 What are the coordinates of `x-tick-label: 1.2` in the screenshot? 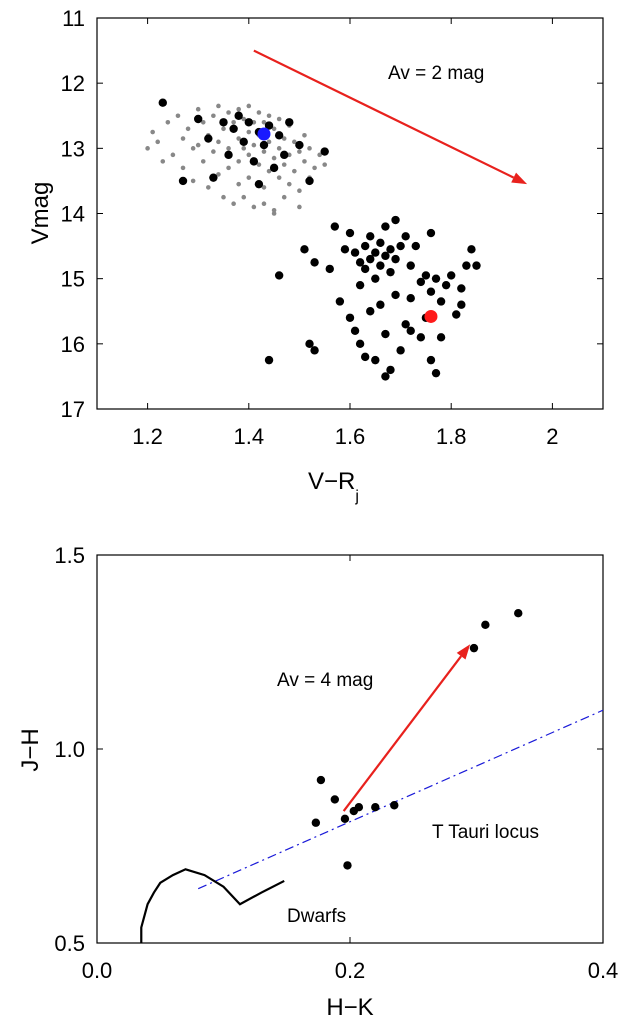 It's located at (147, 436).